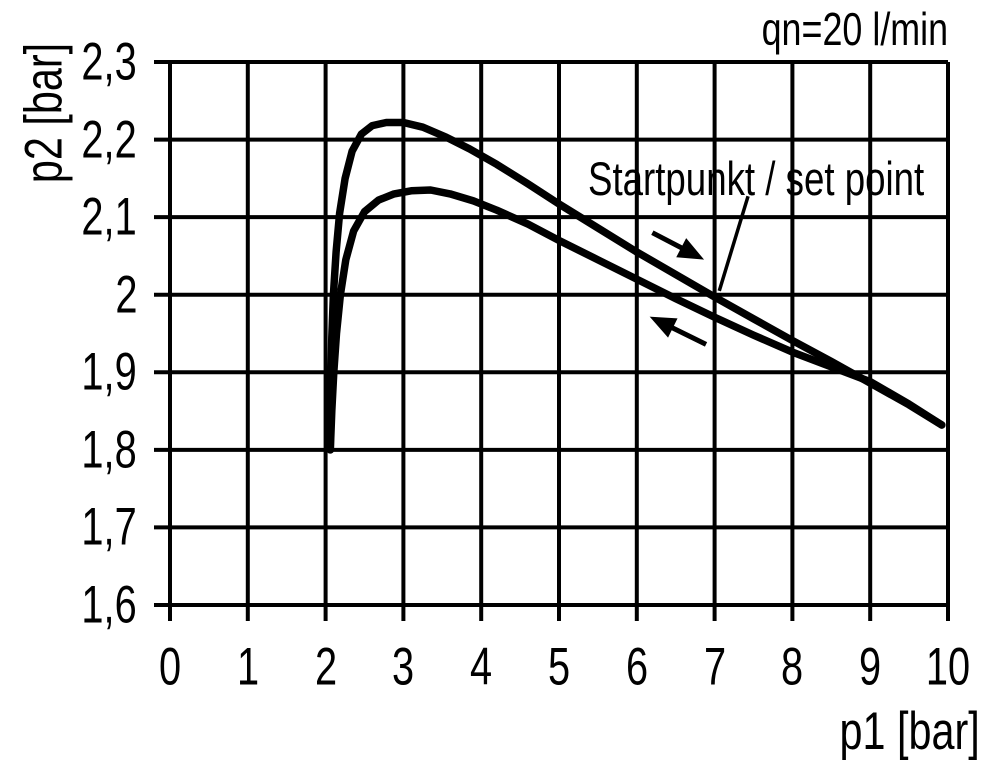 This screenshot has height=764, width=1000. I want to click on x-tick-label: 7, so click(714, 667).